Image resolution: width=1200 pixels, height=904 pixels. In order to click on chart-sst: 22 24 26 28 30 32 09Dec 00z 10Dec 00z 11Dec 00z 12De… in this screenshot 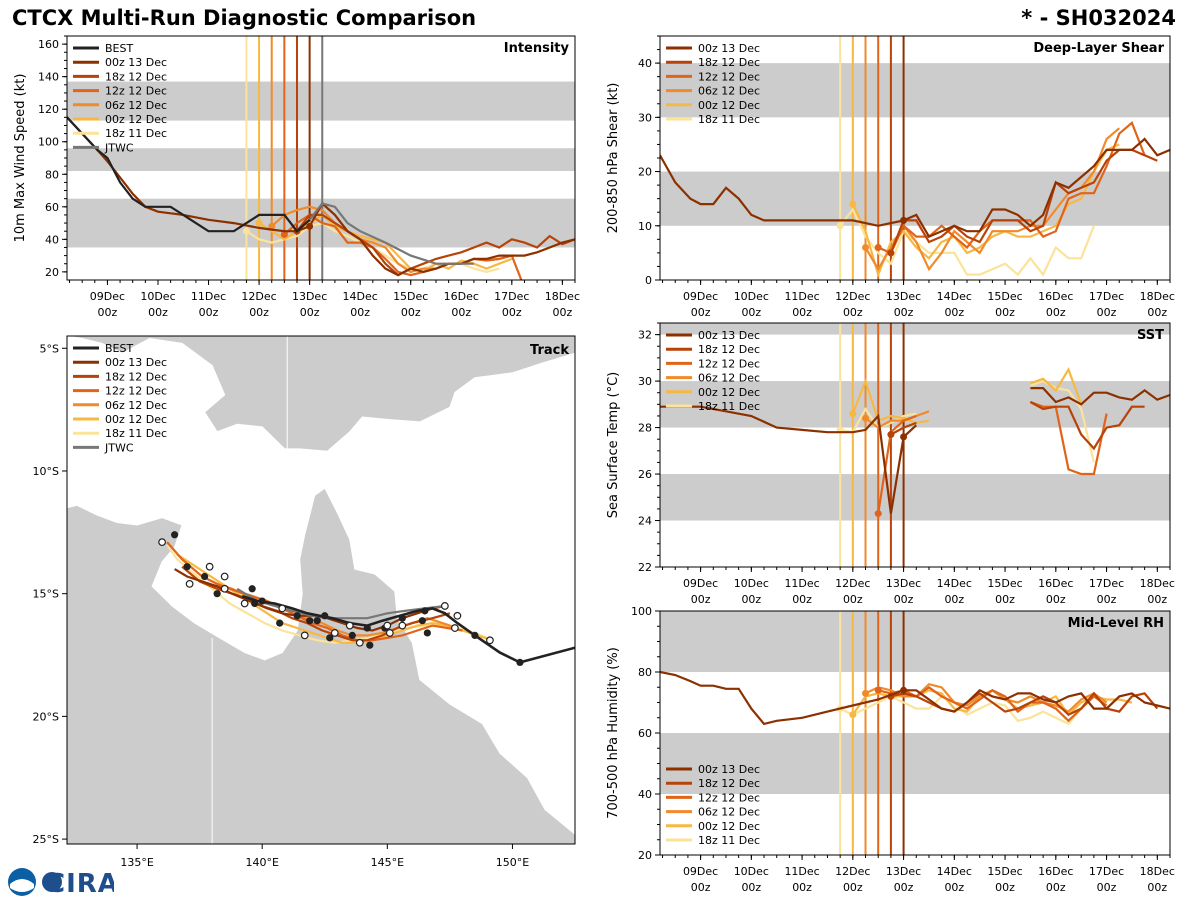, I will do `click(890, 464)`.